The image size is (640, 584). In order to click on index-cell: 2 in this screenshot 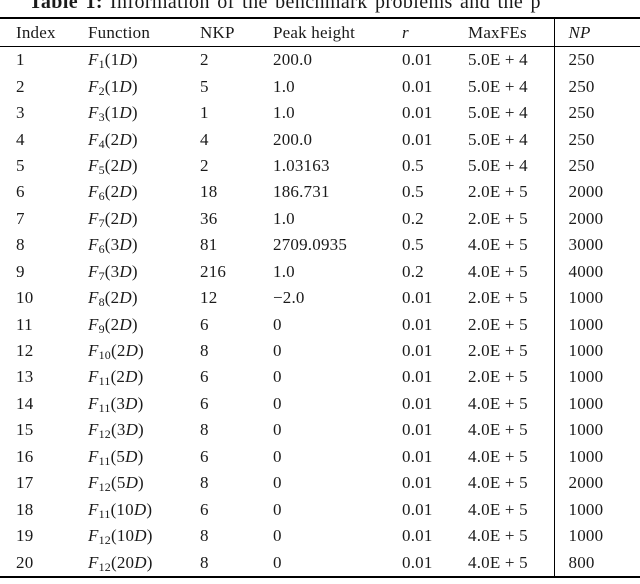, I will do `click(20, 86)`.